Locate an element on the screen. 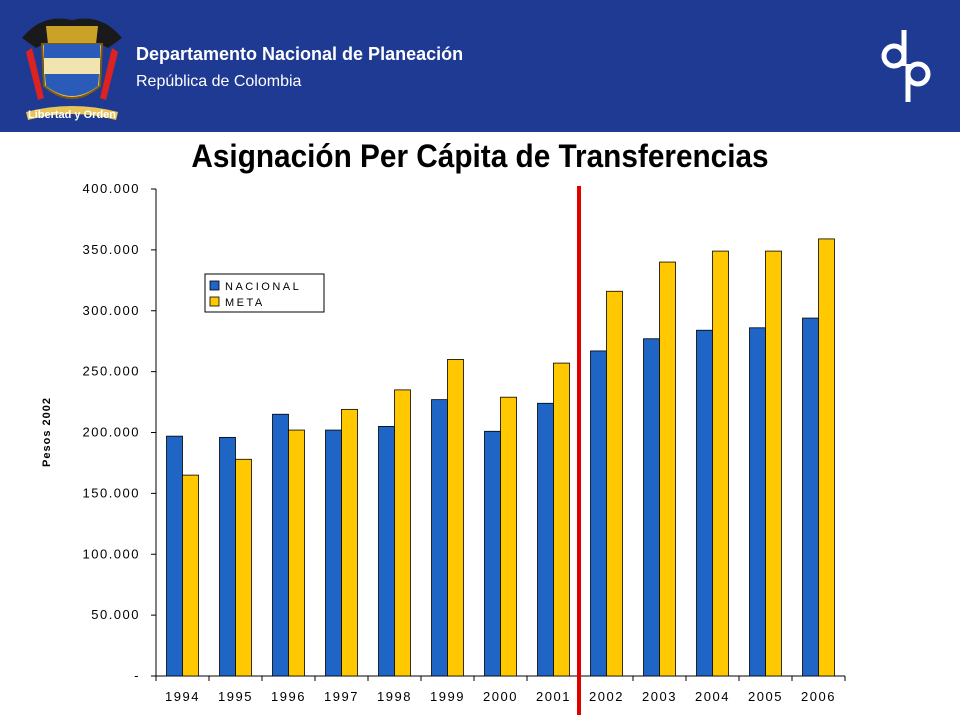 The height and width of the screenshot is (720, 960). x-tick-label: 2005 is located at coordinates (765, 696).